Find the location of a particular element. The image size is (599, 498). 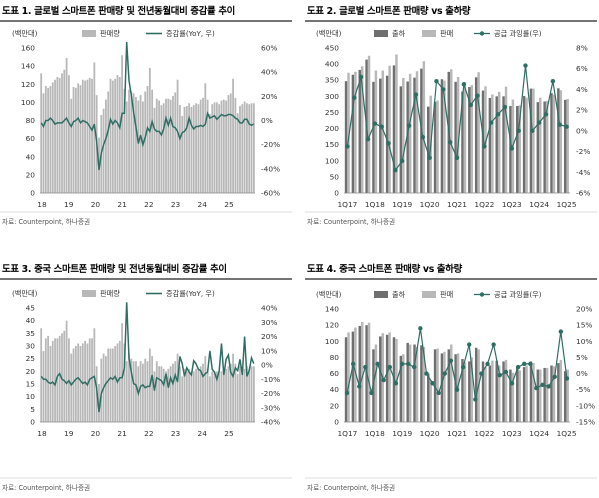

x-tick-label: 1Q23 is located at coordinates (512, 433).